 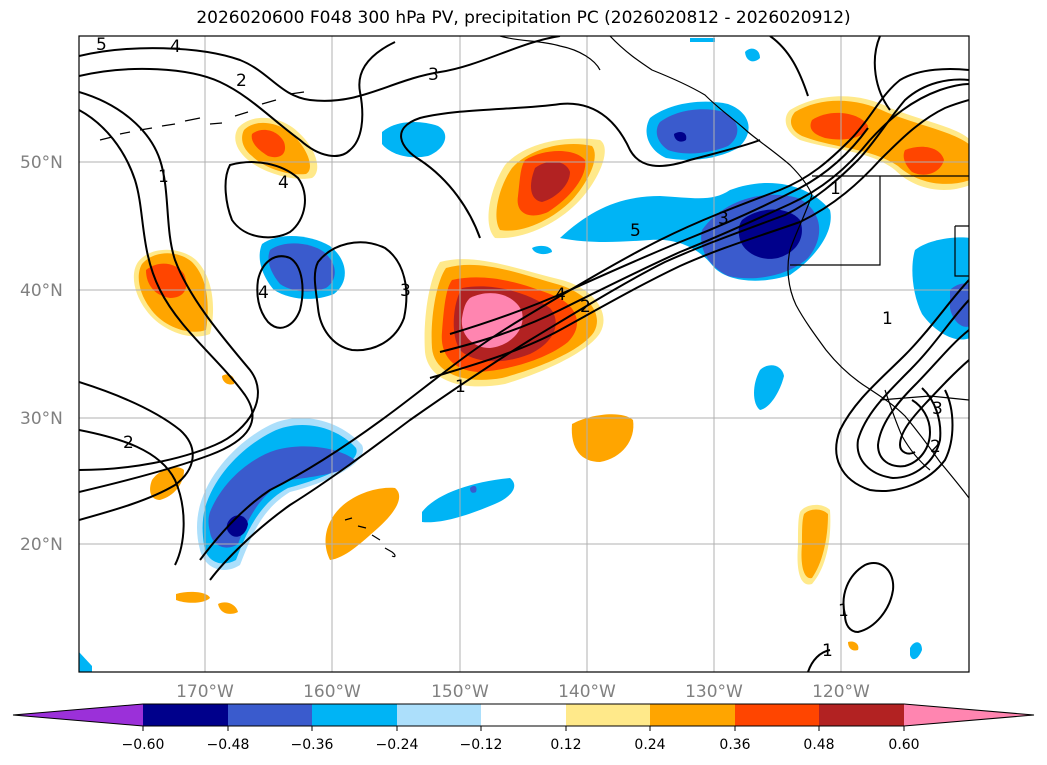 I want to click on colorbar-tick-label: 0.48, so click(x=818, y=745).